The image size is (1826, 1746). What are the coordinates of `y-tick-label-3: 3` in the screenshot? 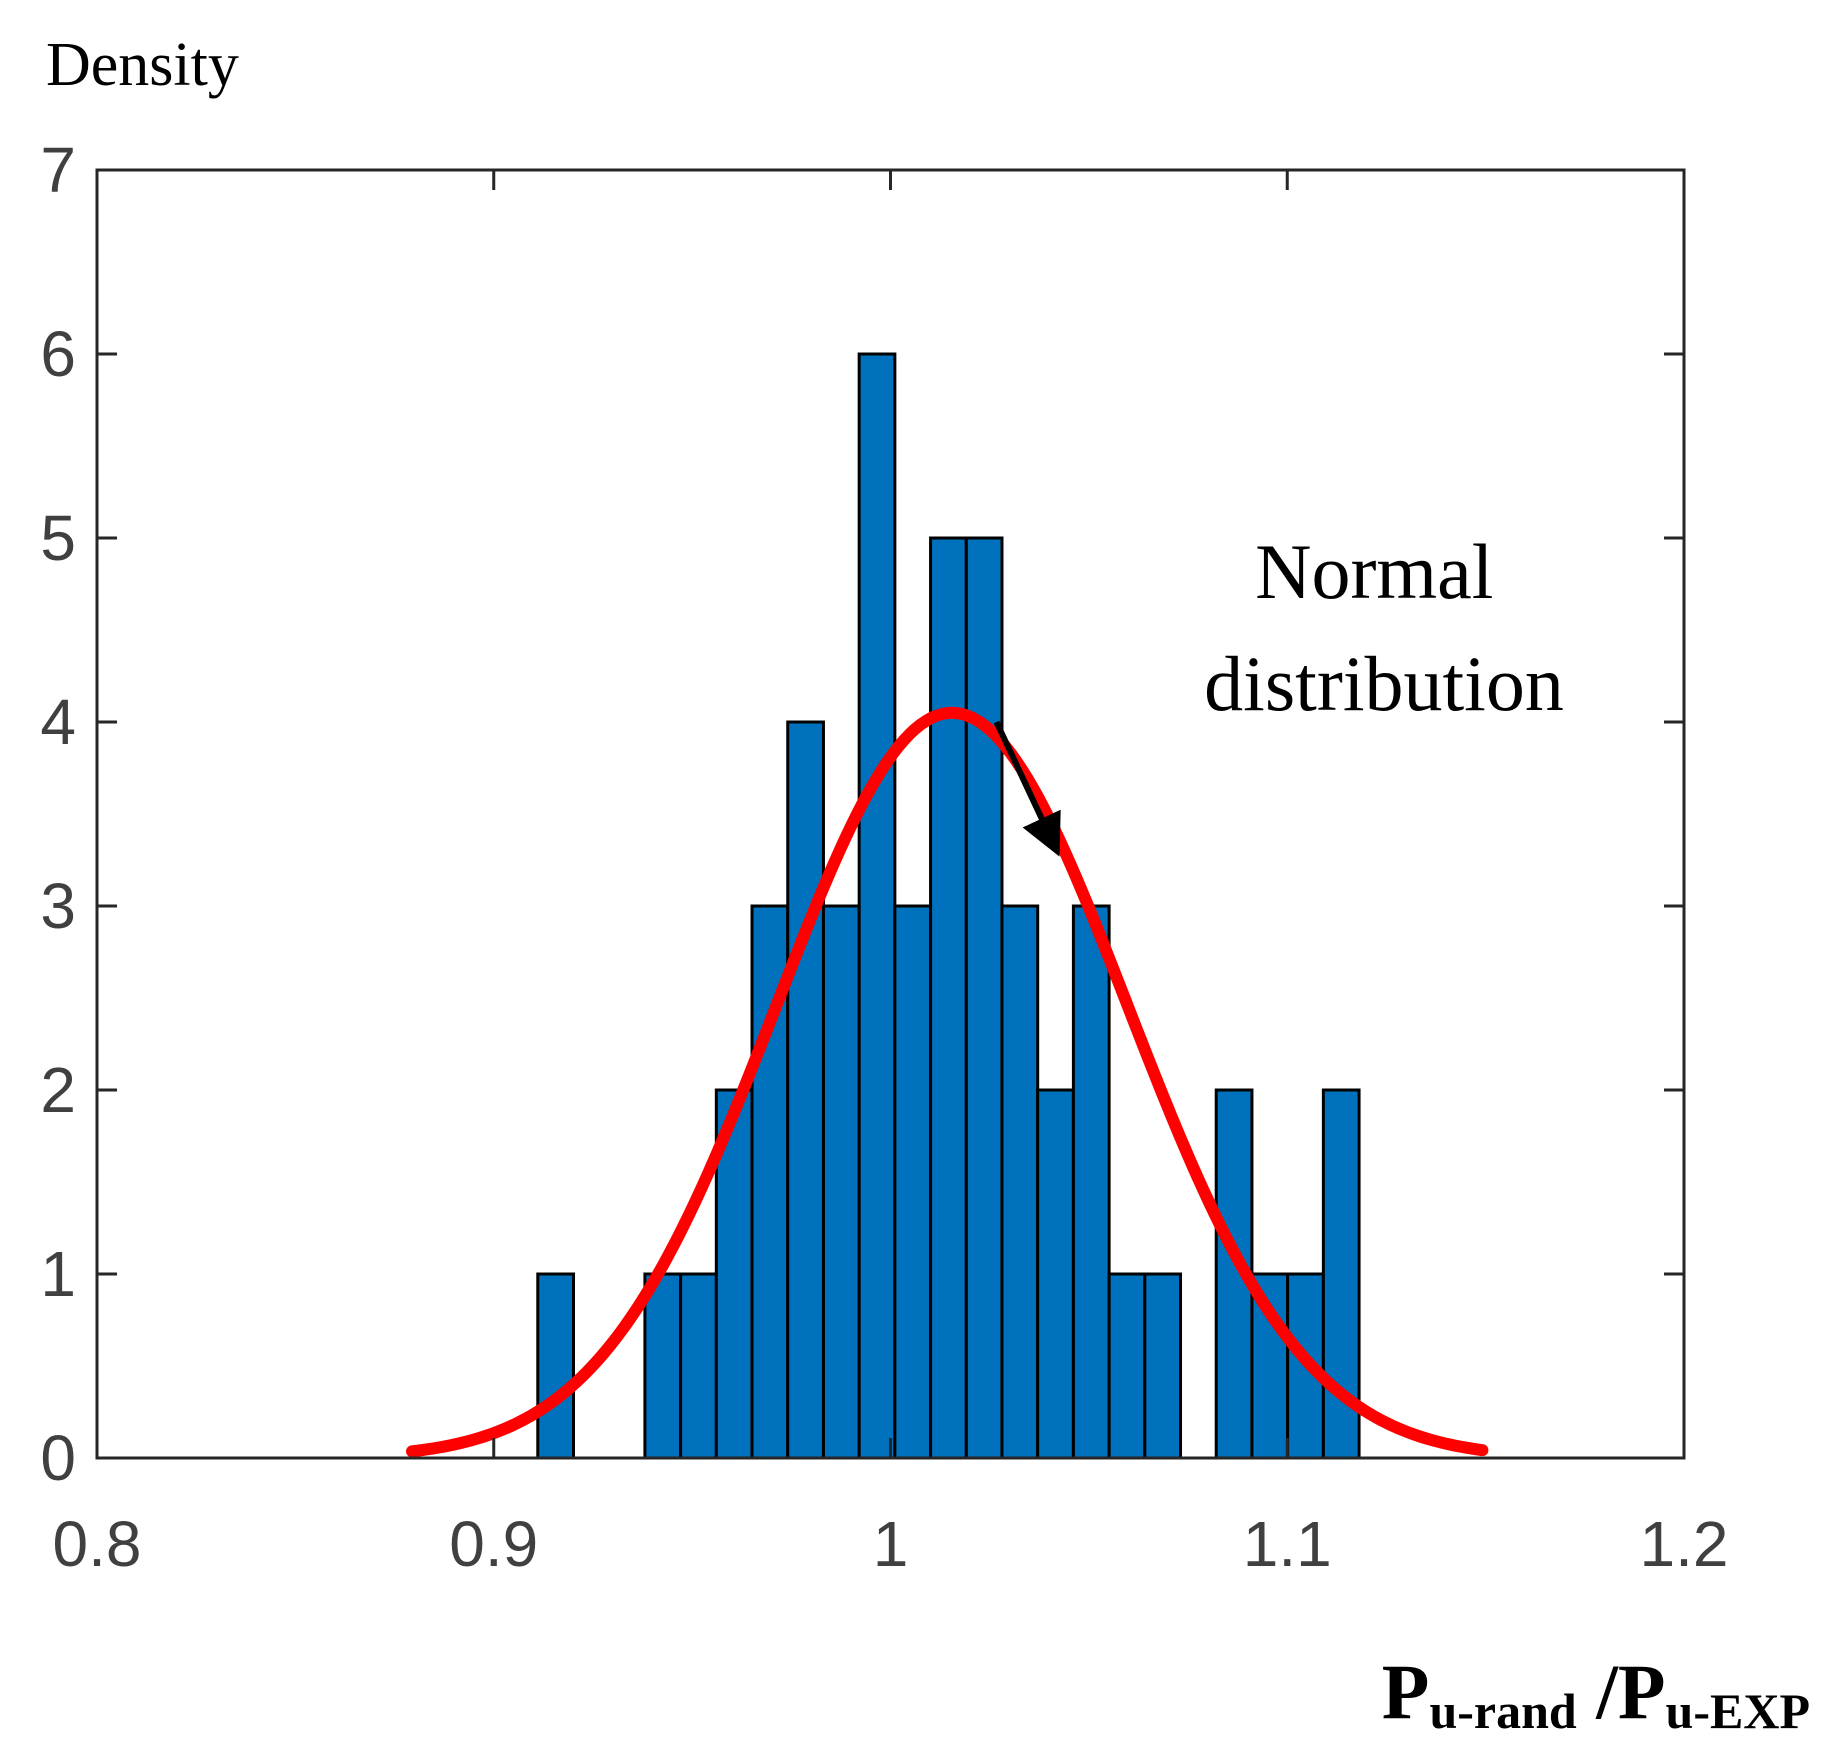 It's located at (58, 906).